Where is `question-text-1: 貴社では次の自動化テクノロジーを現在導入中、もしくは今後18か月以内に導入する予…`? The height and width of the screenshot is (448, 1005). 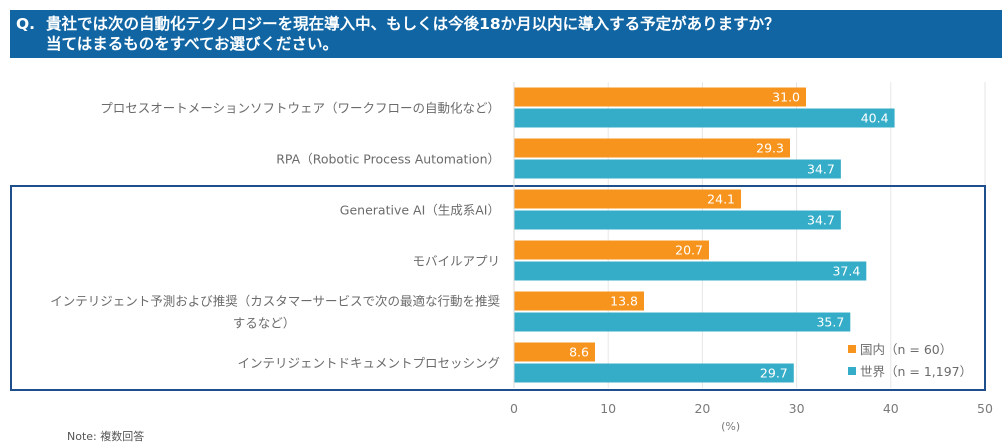
question-text-1: 貴社では次の自動化テクノロジーを現在導入中、もしくは今後18か月以内に導入する予… is located at coordinates (413, 24).